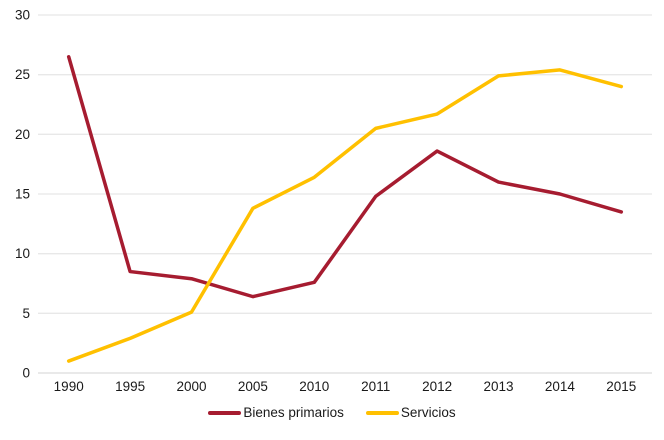 Image resolution: width=664 pixels, height=440 pixels. What do you see at coordinates (22, 194) in the screenshot?
I see `y-tick-label: 15` at bounding box center [22, 194].